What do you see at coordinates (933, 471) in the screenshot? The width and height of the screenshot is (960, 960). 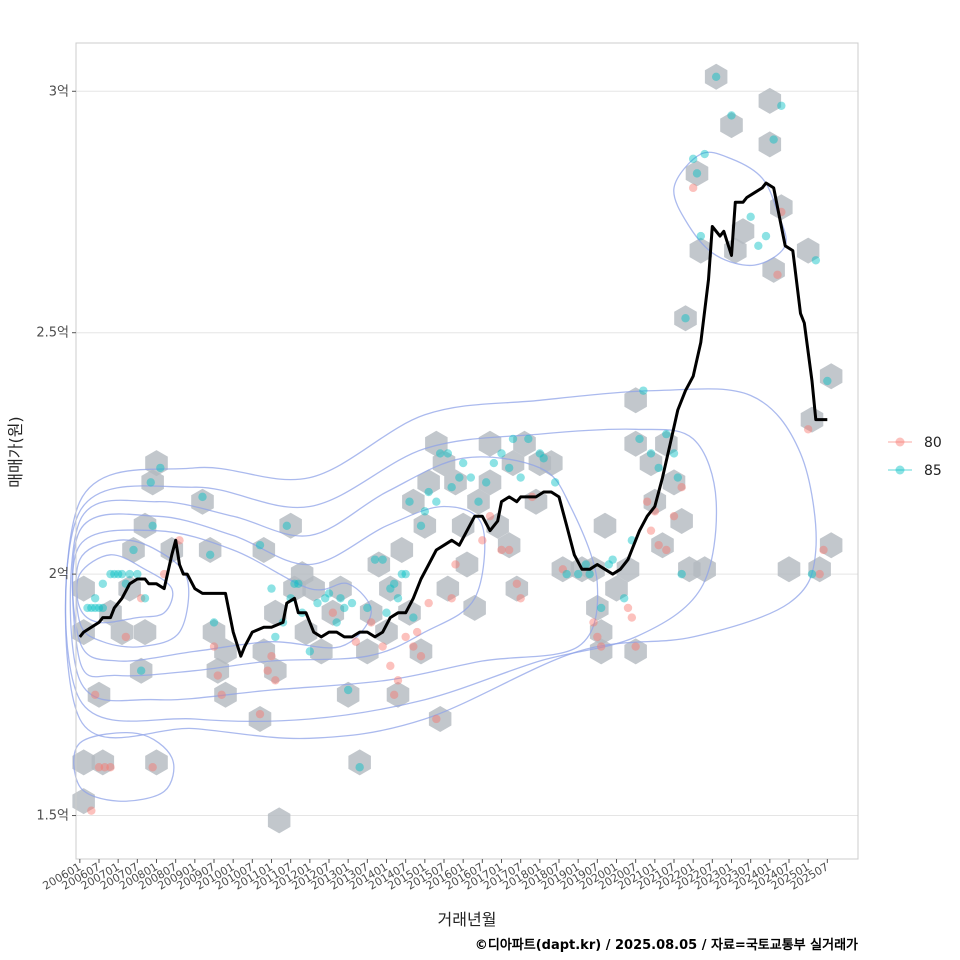 I see `legend-label: 85` at bounding box center [933, 471].